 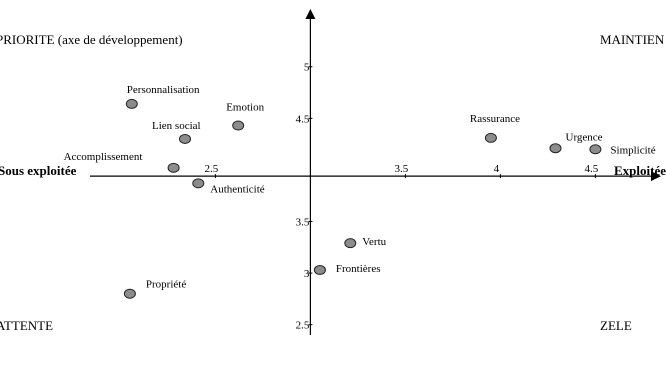 What do you see at coordinates (374, 242) in the screenshot?
I see `point-label: Vertu` at bounding box center [374, 242].